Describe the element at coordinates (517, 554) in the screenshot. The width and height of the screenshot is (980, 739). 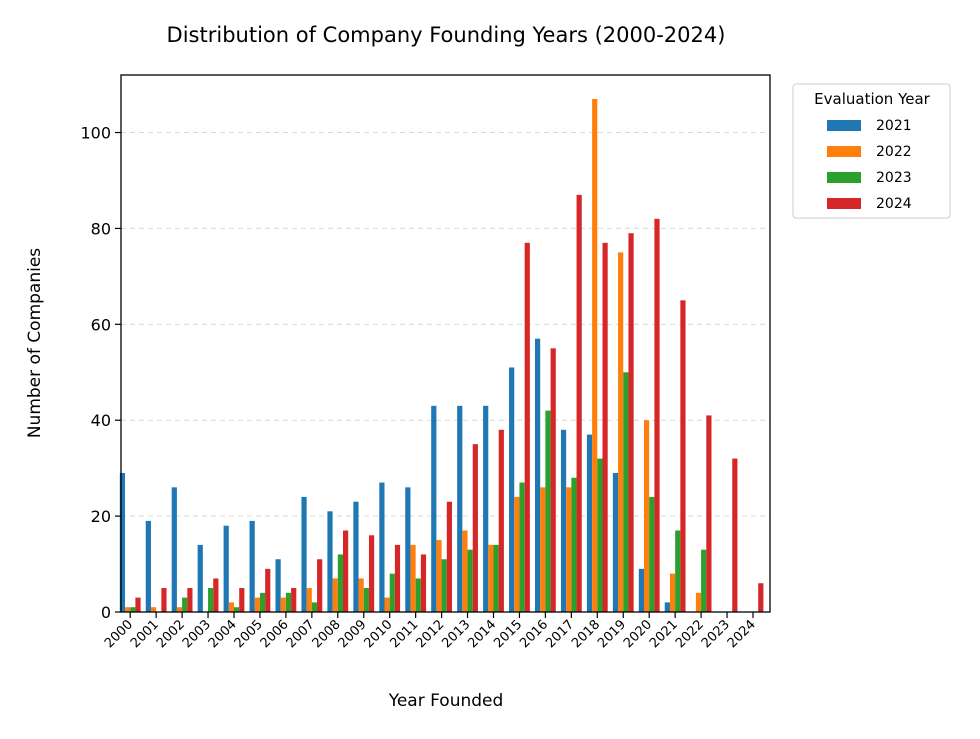
I see `bar-2015-series-2022` at that location.